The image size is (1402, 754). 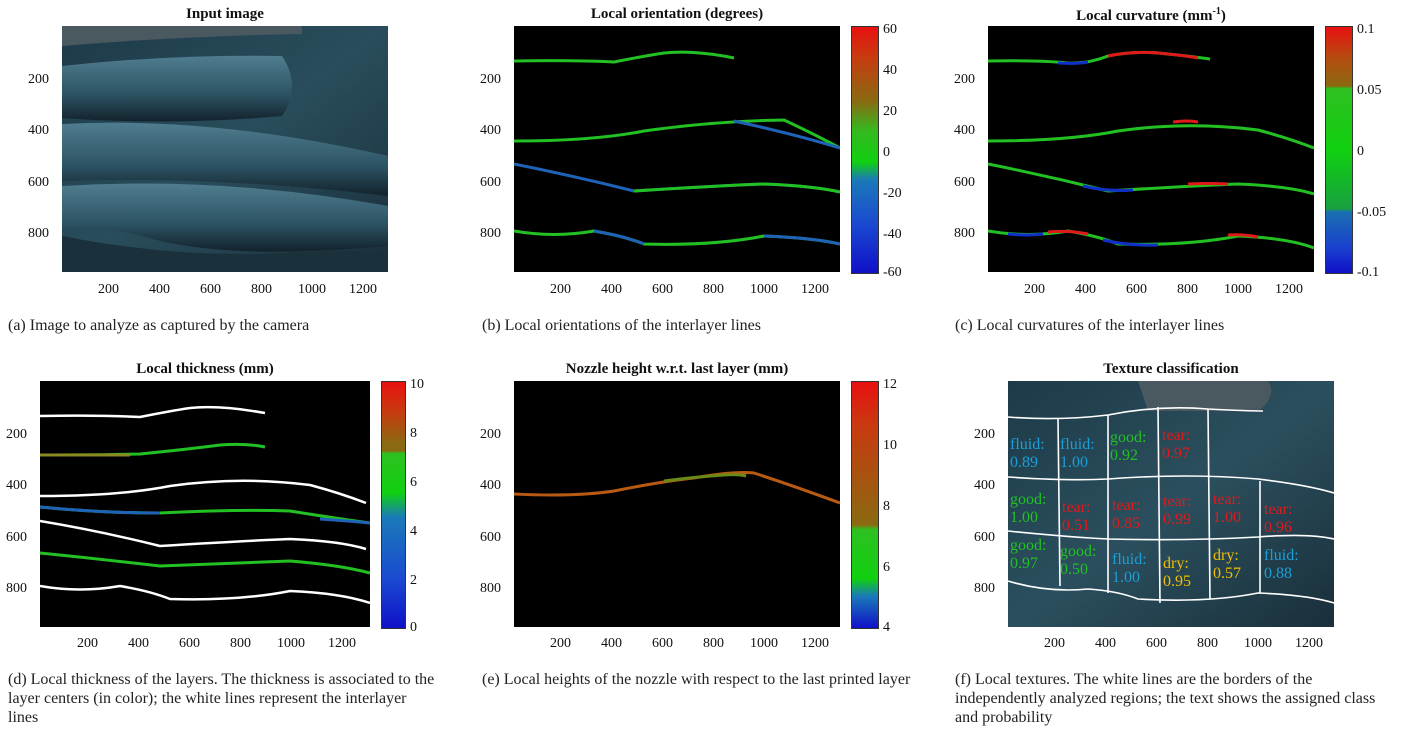 I want to click on texture-prob: 0.99, so click(x=1177, y=519).